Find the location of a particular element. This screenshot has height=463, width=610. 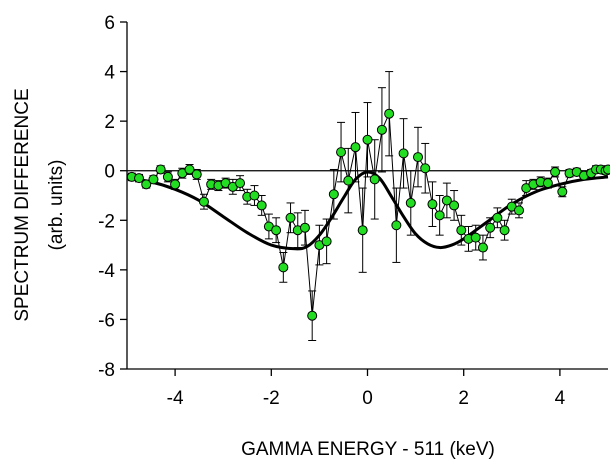

y-tick-label: 0 is located at coordinates (109, 172).